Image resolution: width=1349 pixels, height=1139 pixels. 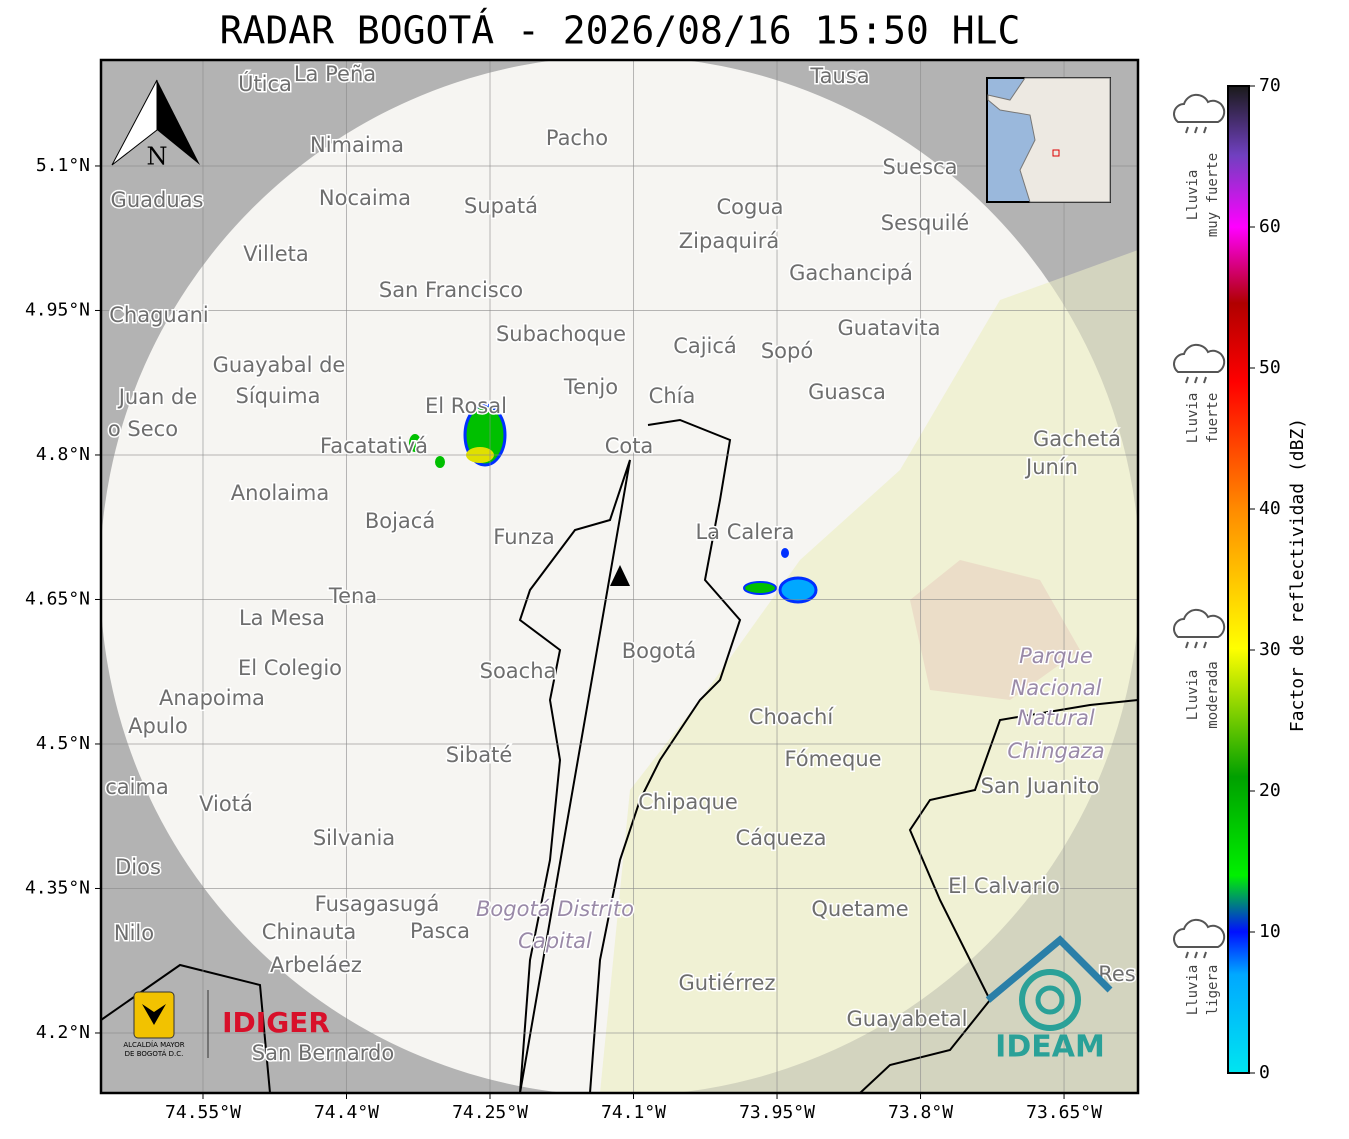 What do you see at coordinates (1238, 579) in the screenshot?
I see `colorbar` at bounding box center [1238, 579].